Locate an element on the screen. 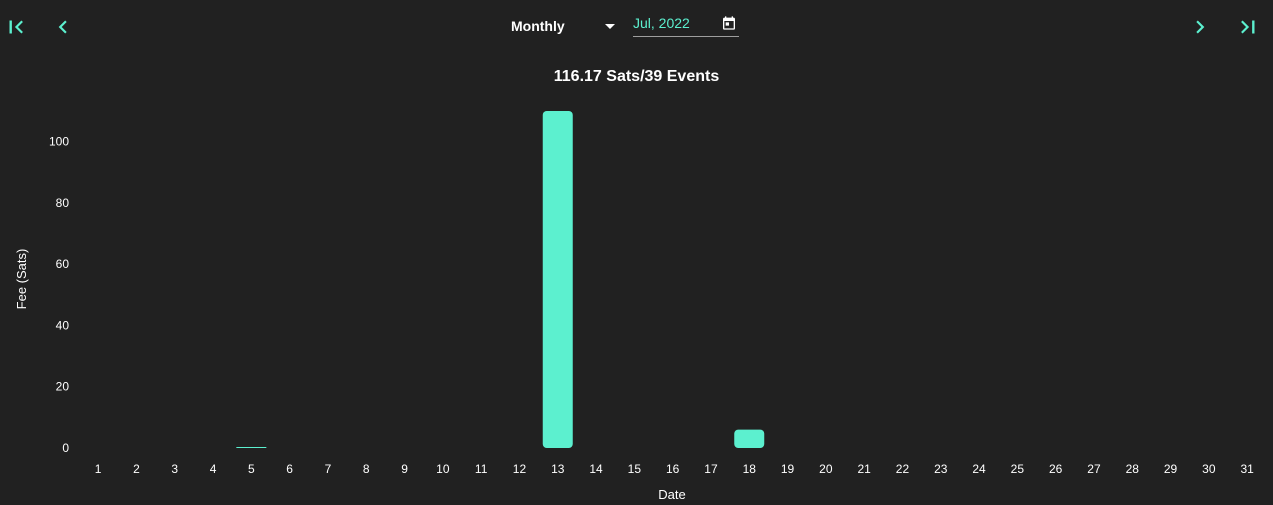 Image resolution: width=1273 pixels, height=505 pixels. x-tick-label: 5 is located at coordinates (251, 469).